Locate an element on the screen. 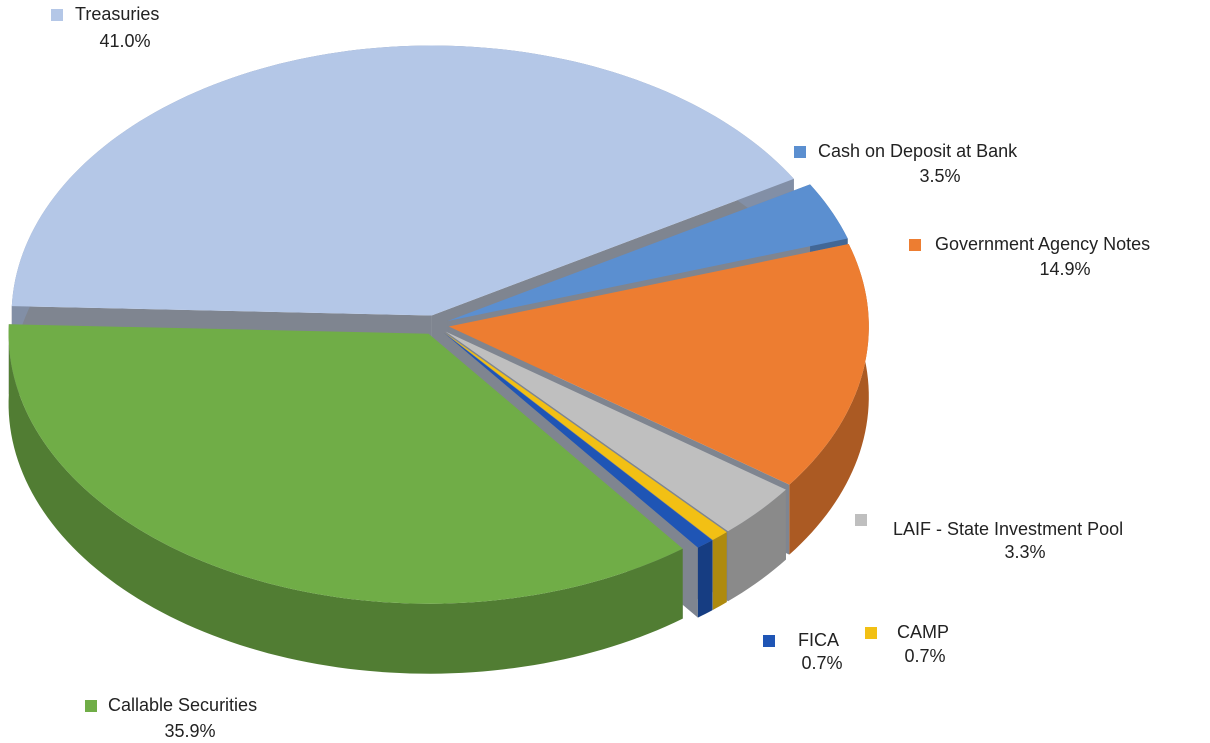  legend-label: Callable Securities is located at coordinates (182, 705).